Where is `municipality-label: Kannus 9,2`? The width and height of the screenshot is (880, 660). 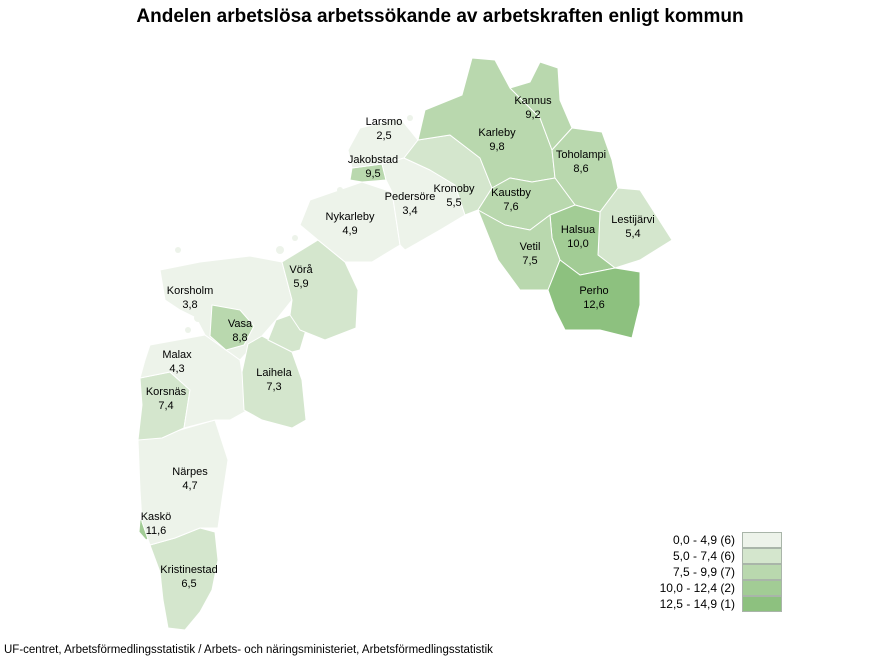
municipality-label: Kannus 9,2 is located at coordinates (532, 108).